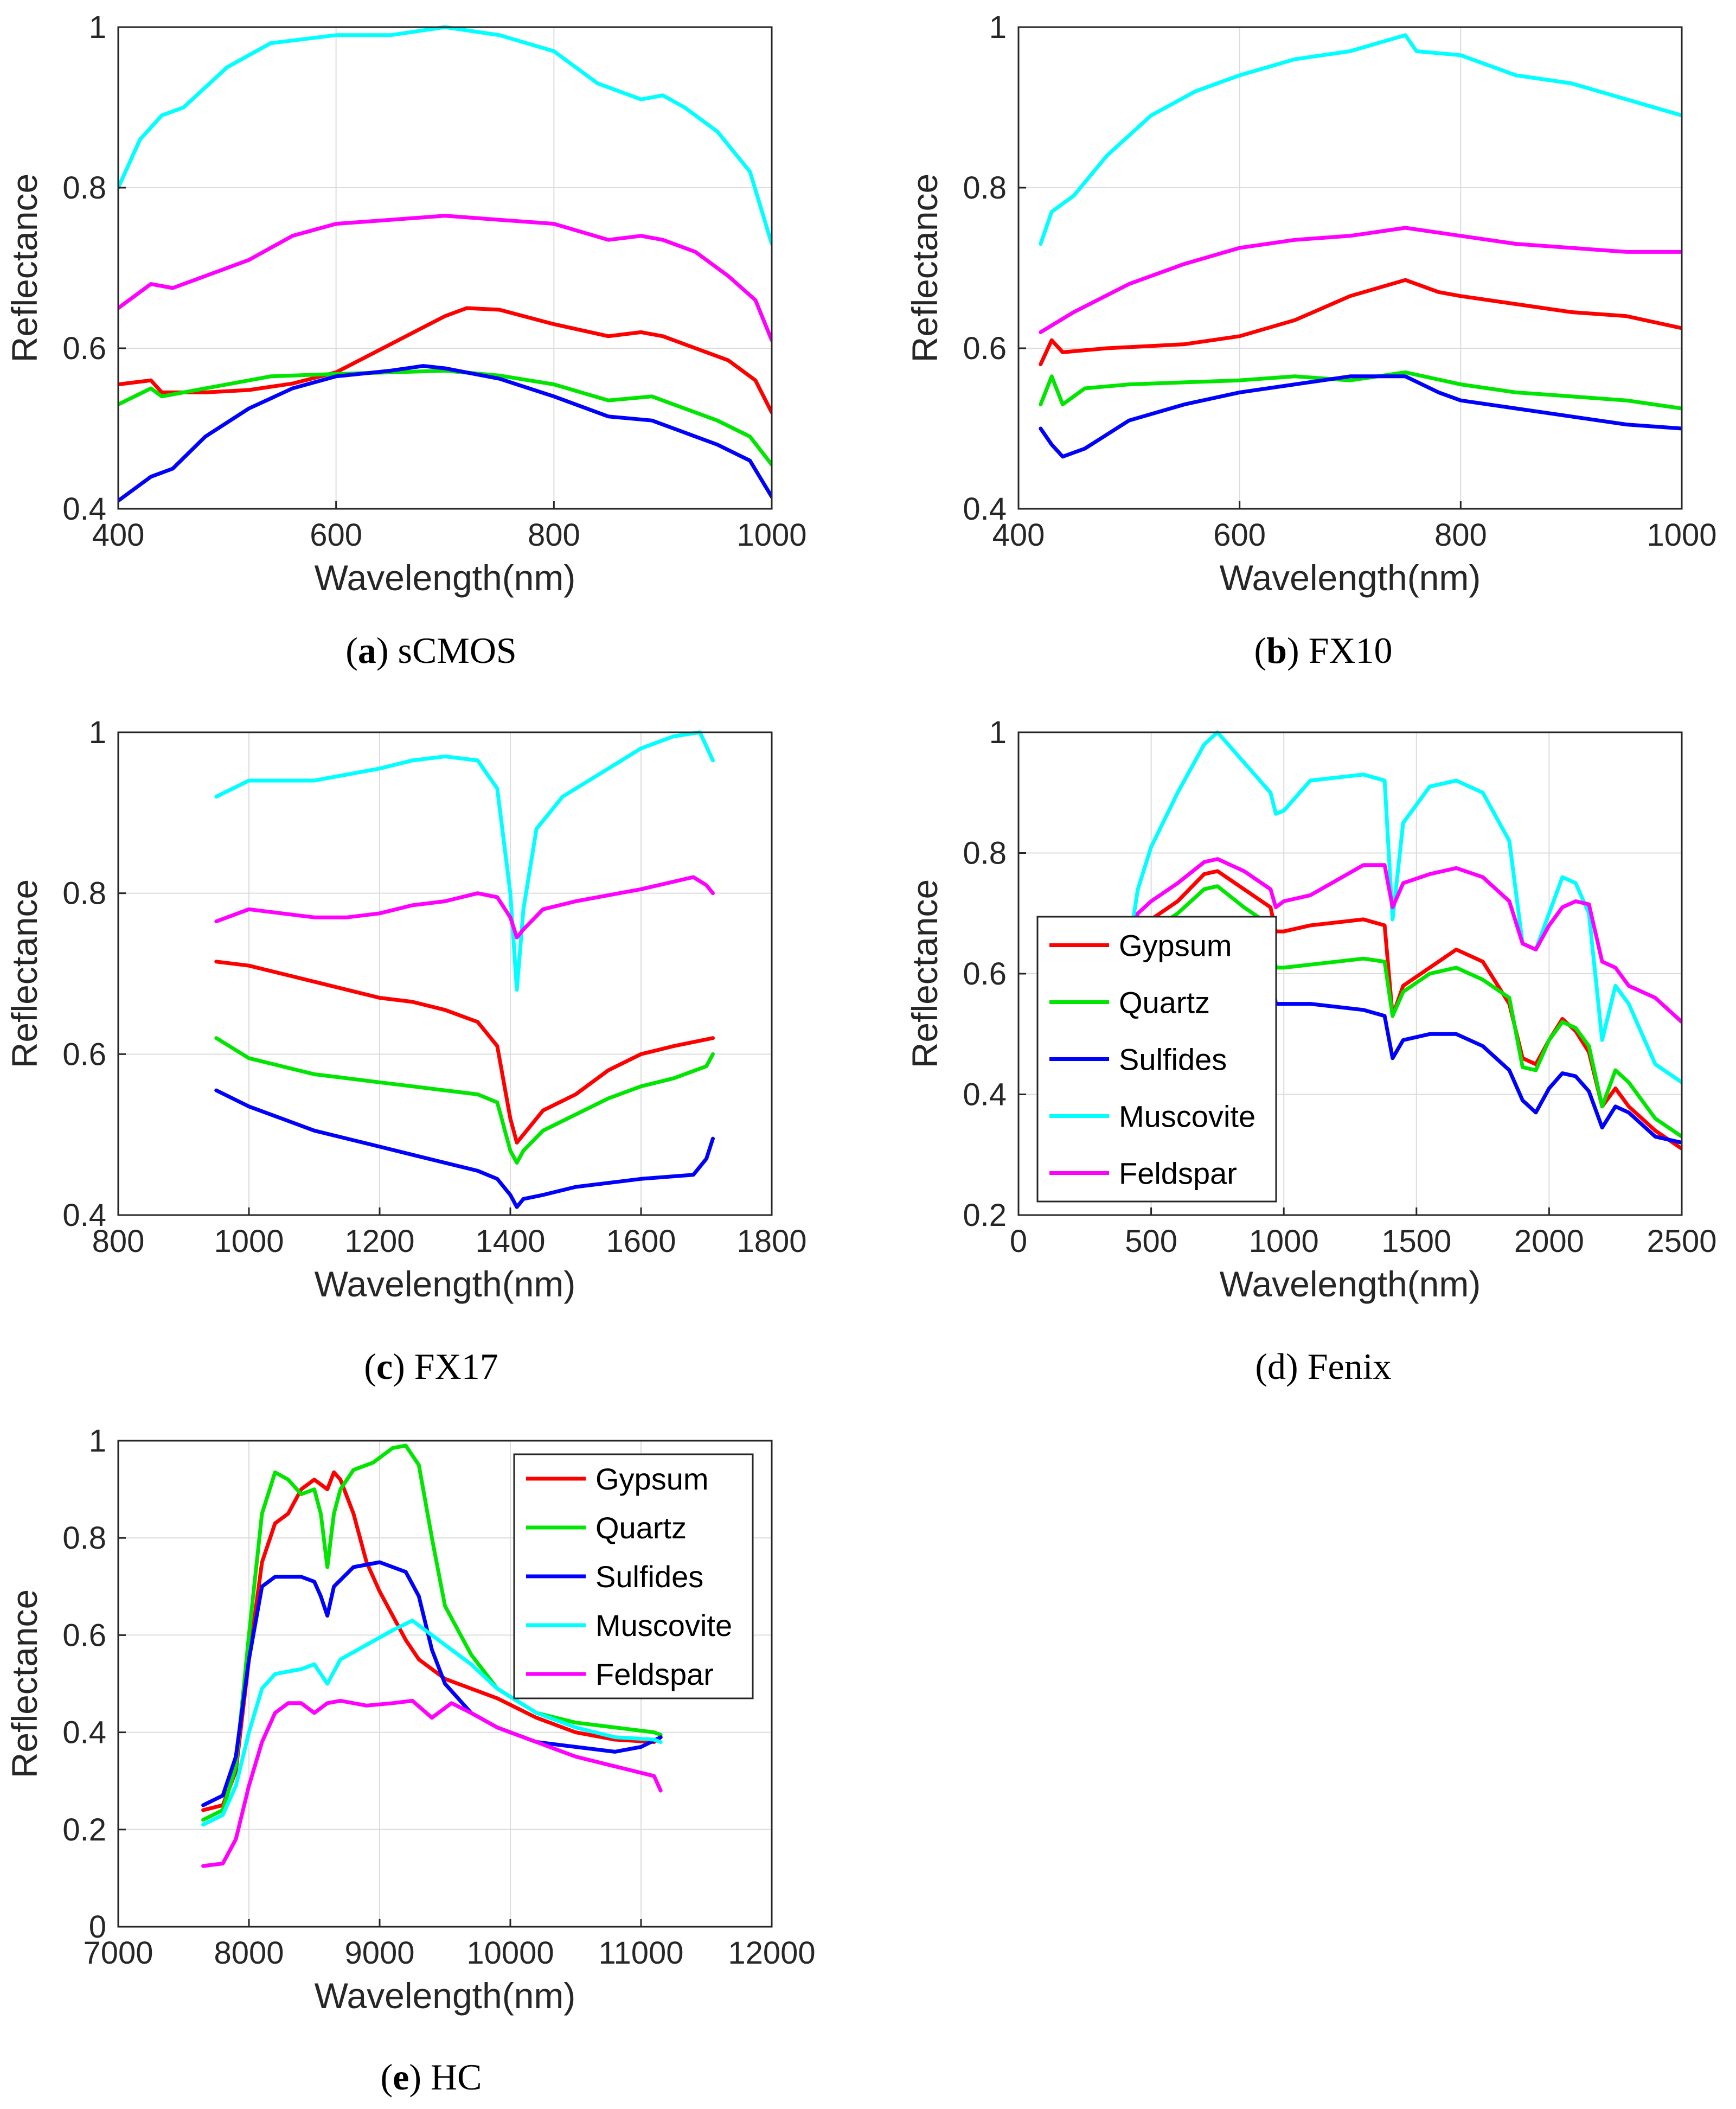 The image size is (1736, 2109). What do you see at coordinates (510, 1953) in the screenshot?
I see `x-tick-label: 10000` at bounding box center [510, 1953].